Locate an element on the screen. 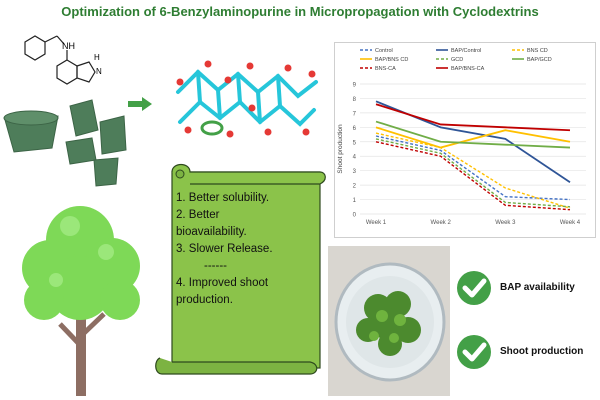  outcome-label: Shoot production is located at coordinates (542, 351).